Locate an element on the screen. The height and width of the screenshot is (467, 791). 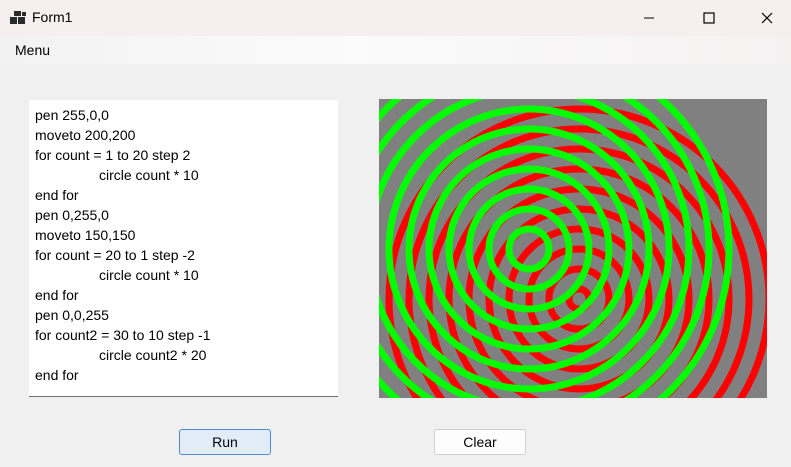
run-button: Run is located at coordinates (225, 442).